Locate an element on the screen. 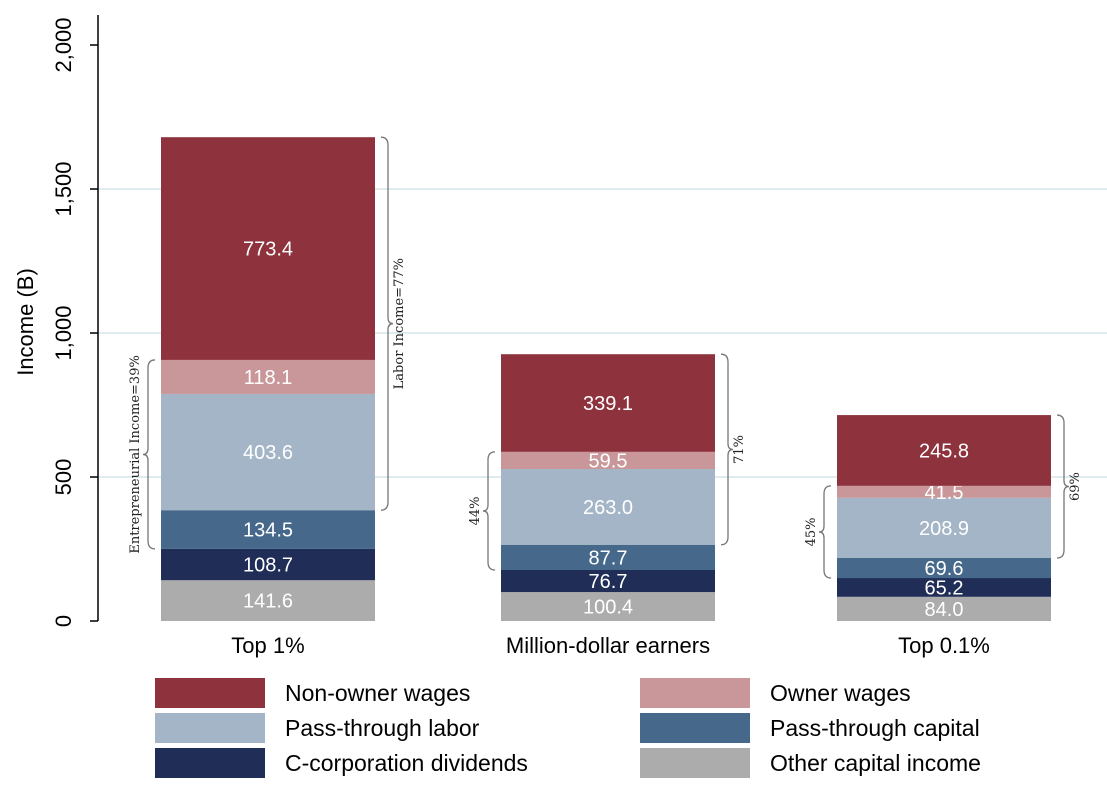 This screenshot has height=798, width=1107. legend-label: Owner wages is located at coordinates (840, 692).